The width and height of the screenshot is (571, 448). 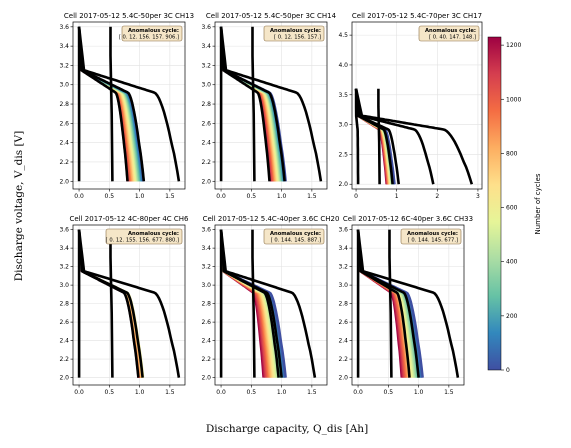 I want to click on x-tick-label: 3, so click(x=478, y=196).